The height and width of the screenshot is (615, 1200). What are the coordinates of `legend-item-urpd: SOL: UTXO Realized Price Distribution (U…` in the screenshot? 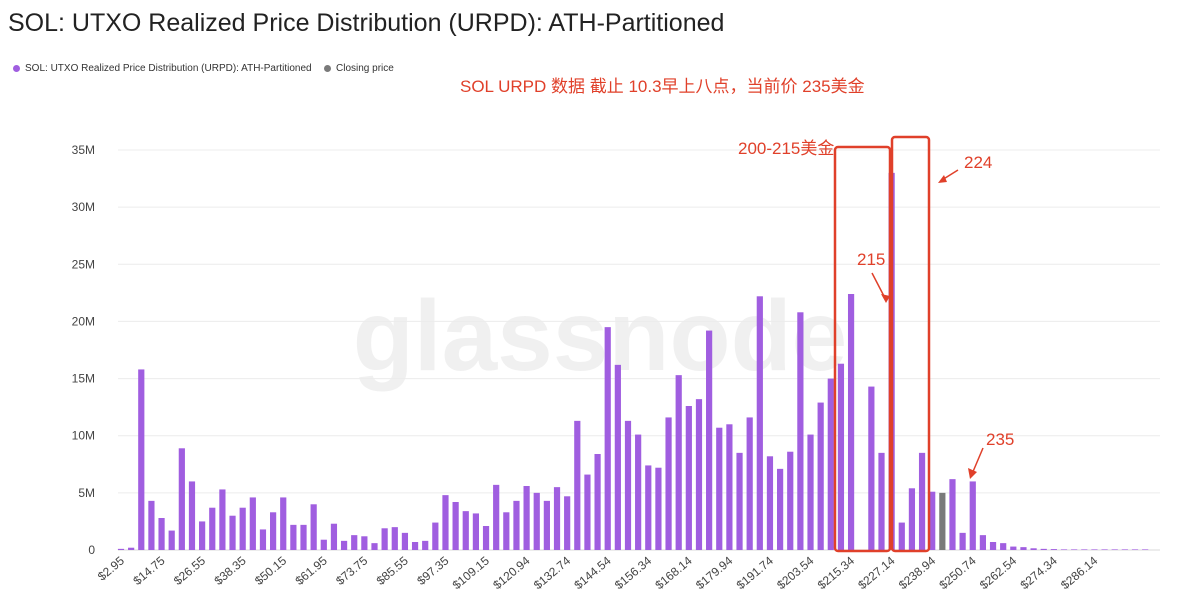 It's located at (162, 68).